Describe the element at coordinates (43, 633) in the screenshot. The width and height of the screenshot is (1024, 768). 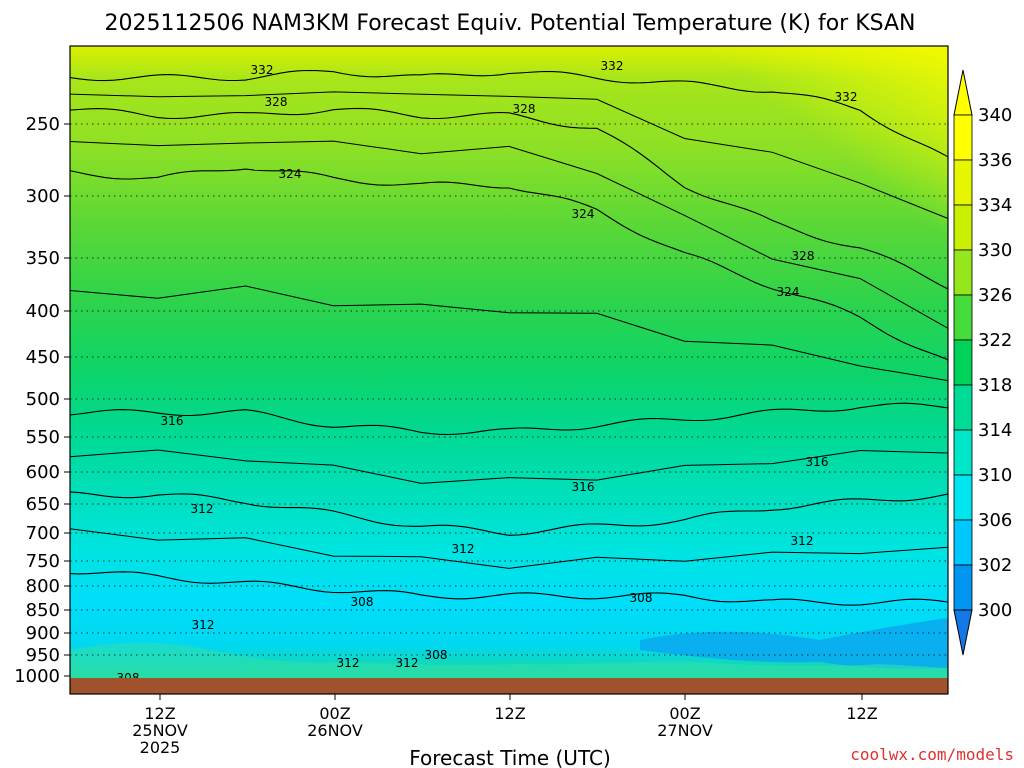
I see `y-tick-label: 900` at that location.